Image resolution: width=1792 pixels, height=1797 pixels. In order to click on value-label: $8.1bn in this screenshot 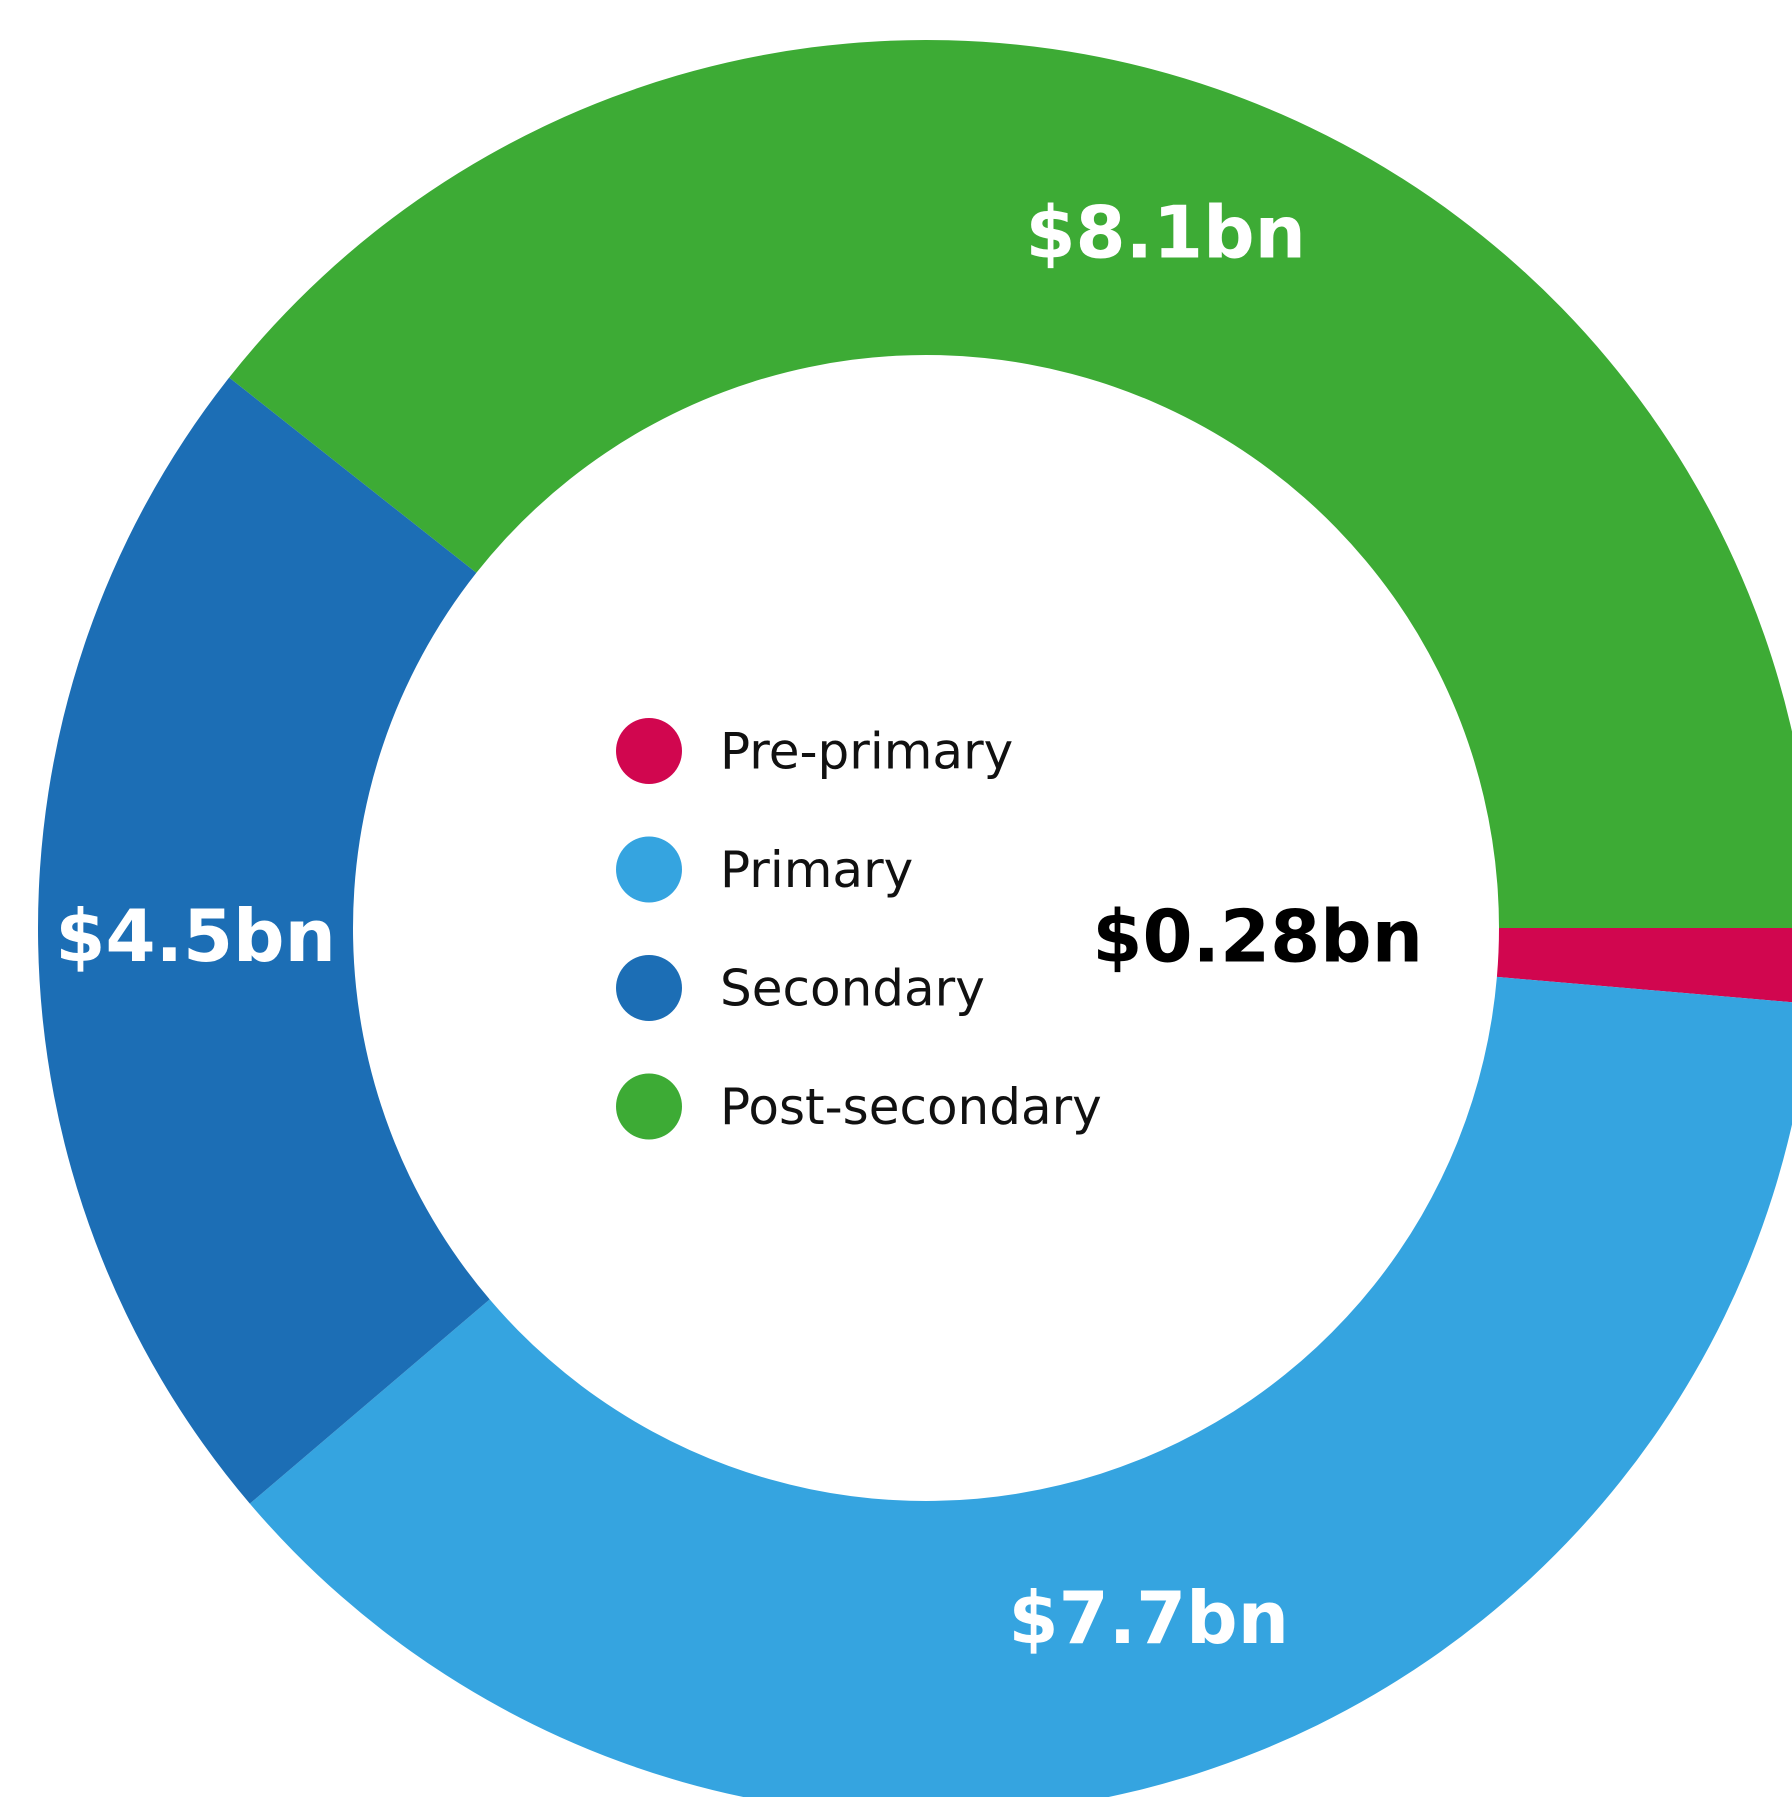, I will do `click(1165, 232)`.